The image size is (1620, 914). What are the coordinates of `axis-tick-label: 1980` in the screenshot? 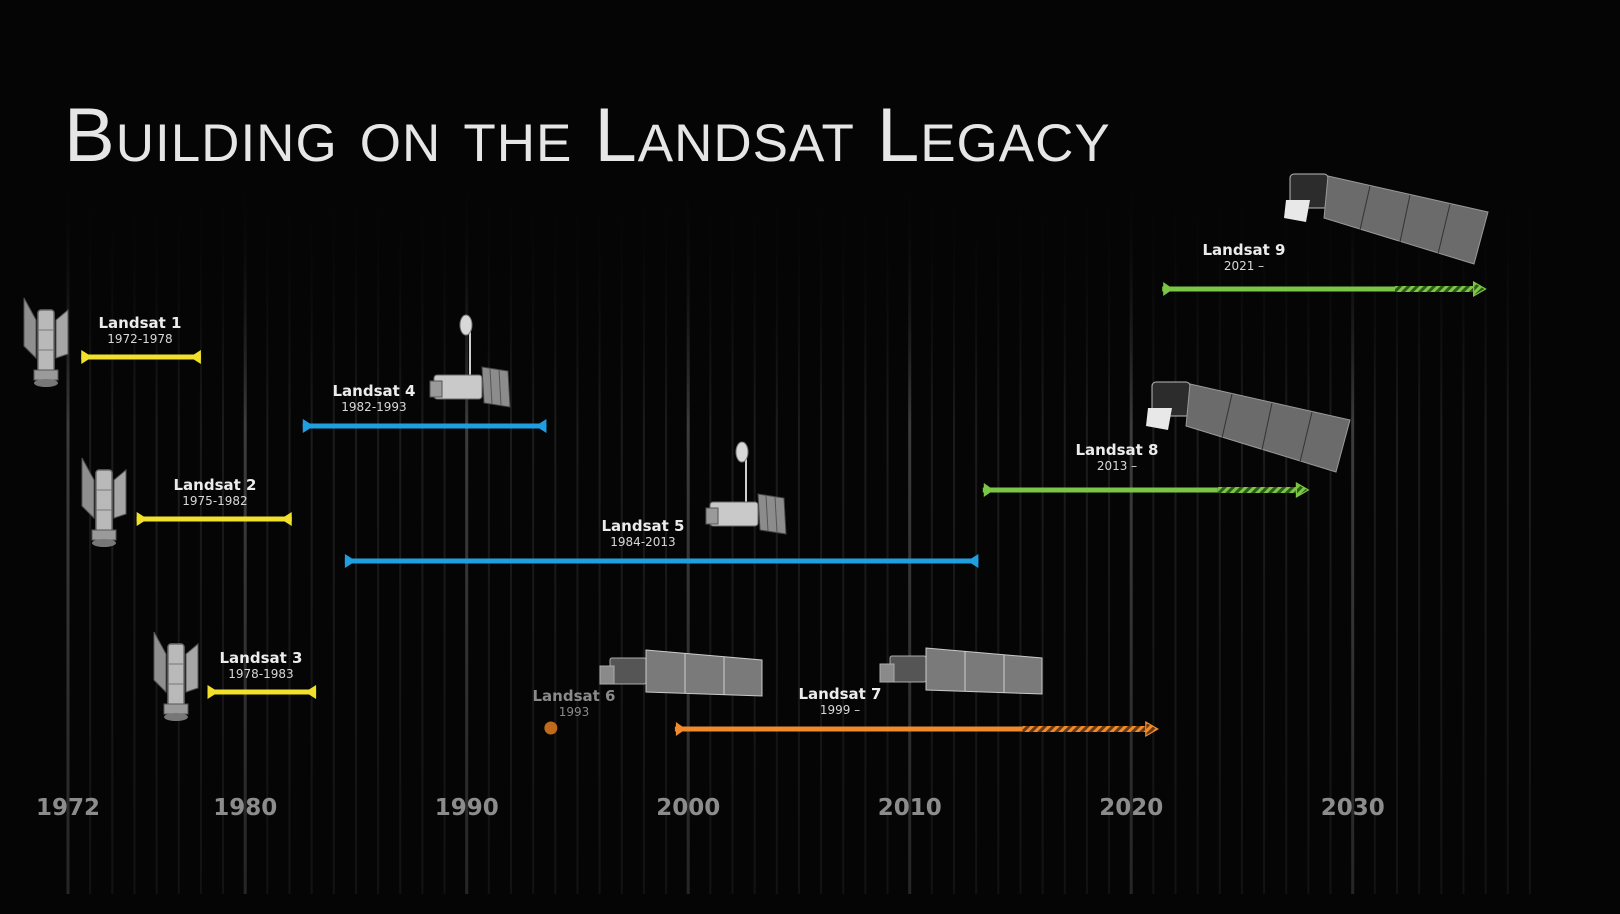 It's located at (245, 808).